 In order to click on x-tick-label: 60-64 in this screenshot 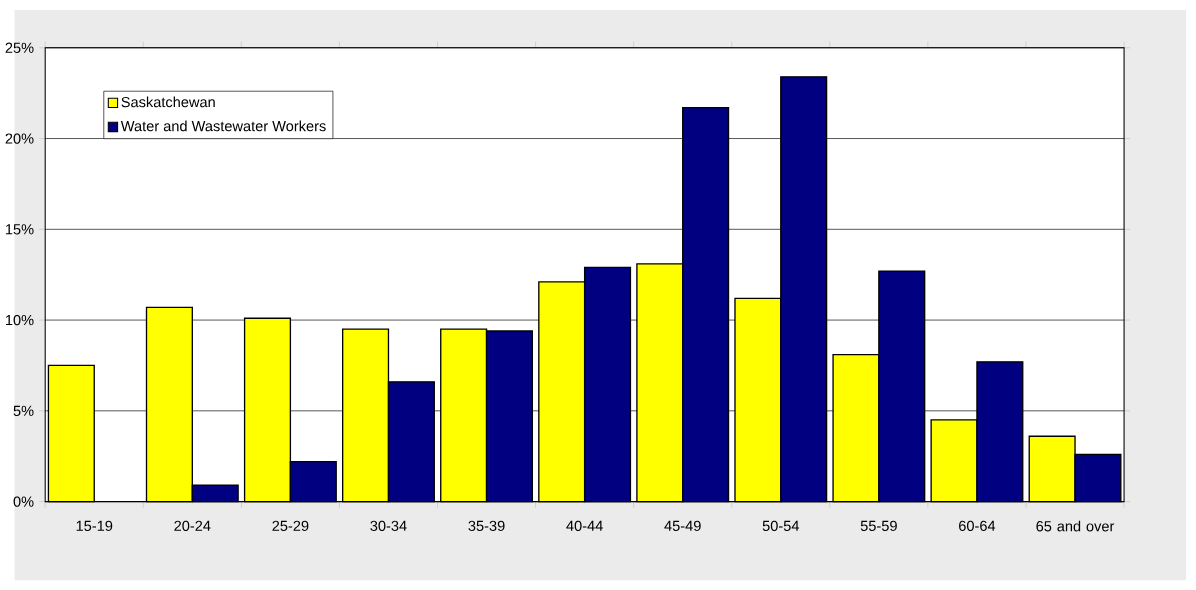, I will do `click(977, 525)`.